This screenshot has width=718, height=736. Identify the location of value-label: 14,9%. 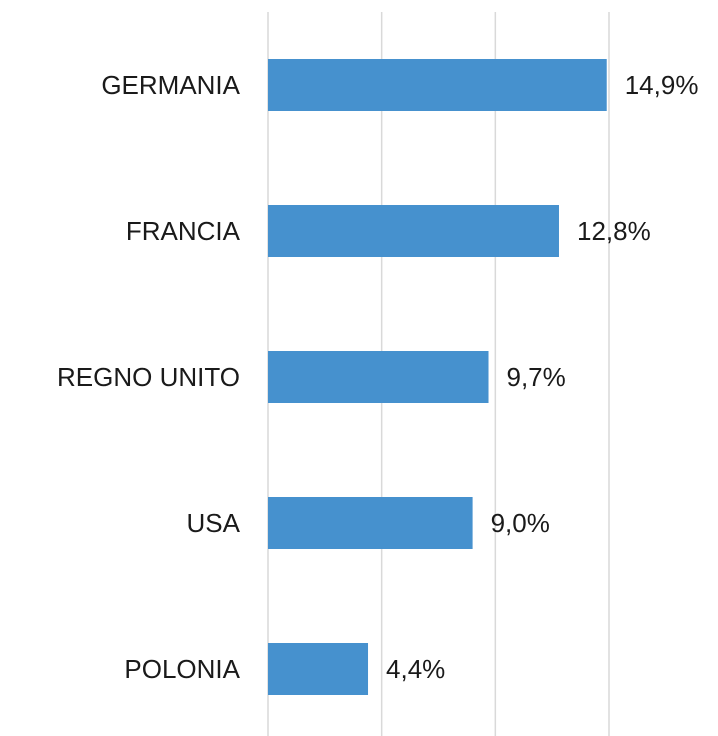
(662, 85).